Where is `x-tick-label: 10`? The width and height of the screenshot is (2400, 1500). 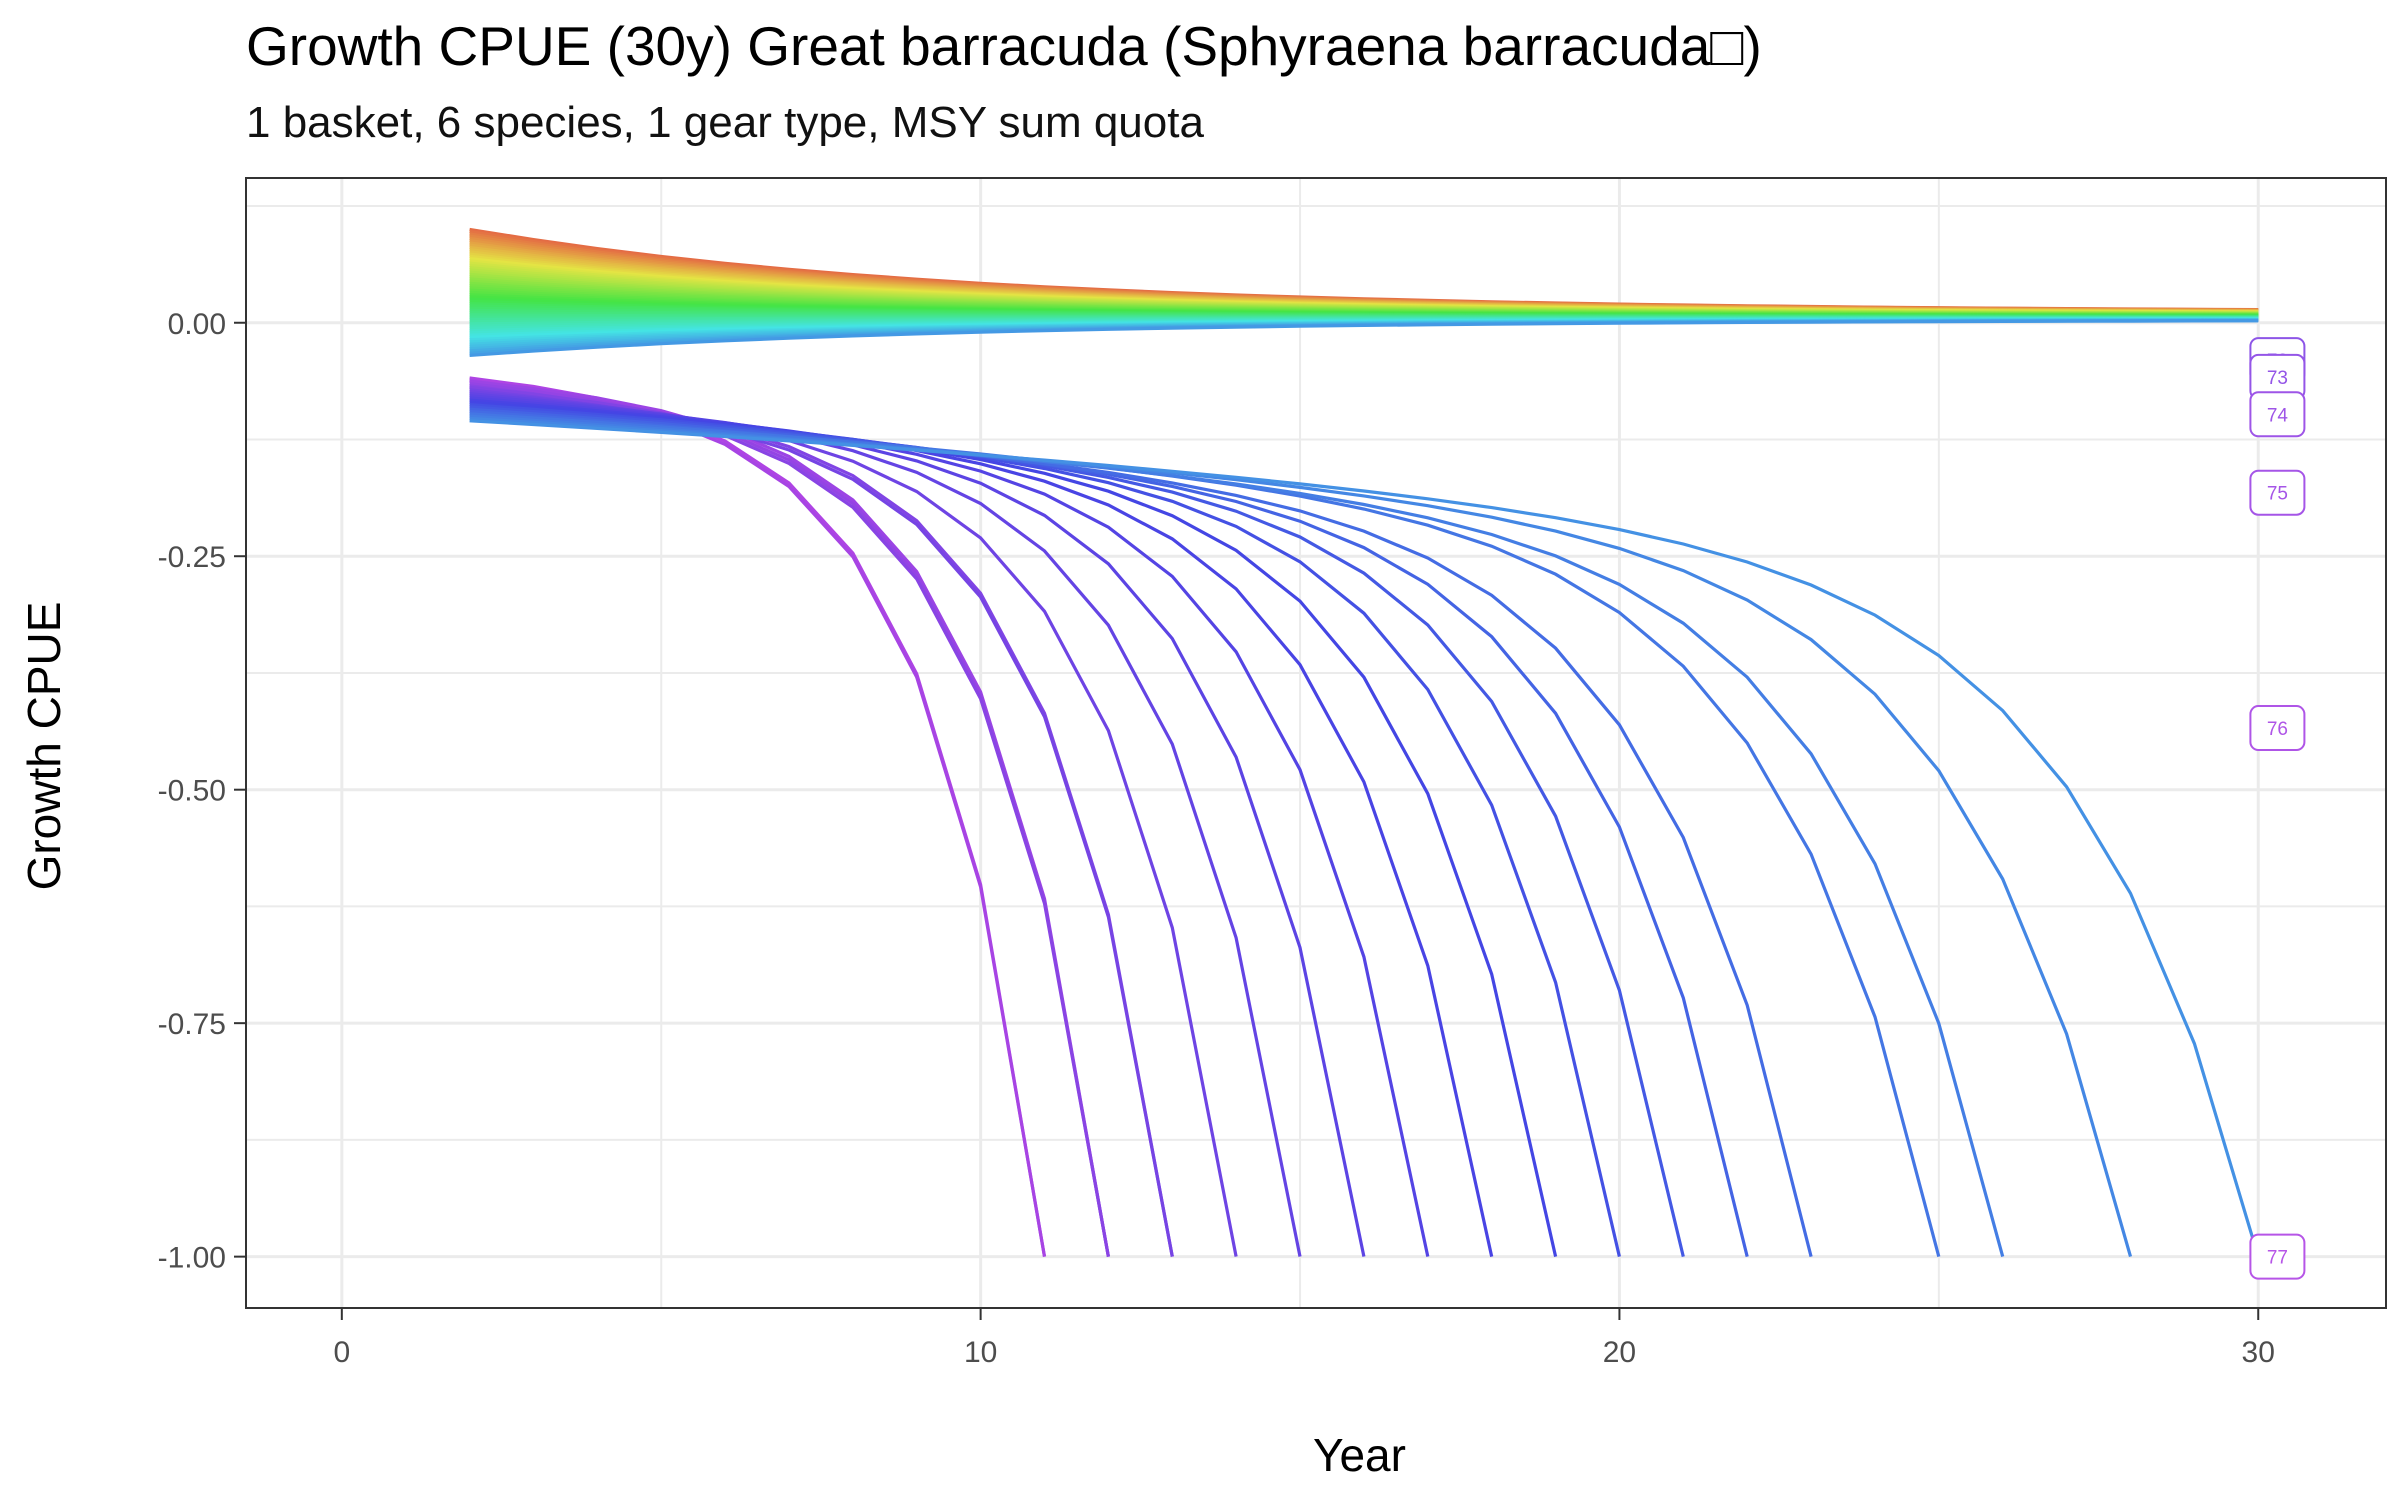
x-tick-label: 10 is located at coordinates (980, 1352).